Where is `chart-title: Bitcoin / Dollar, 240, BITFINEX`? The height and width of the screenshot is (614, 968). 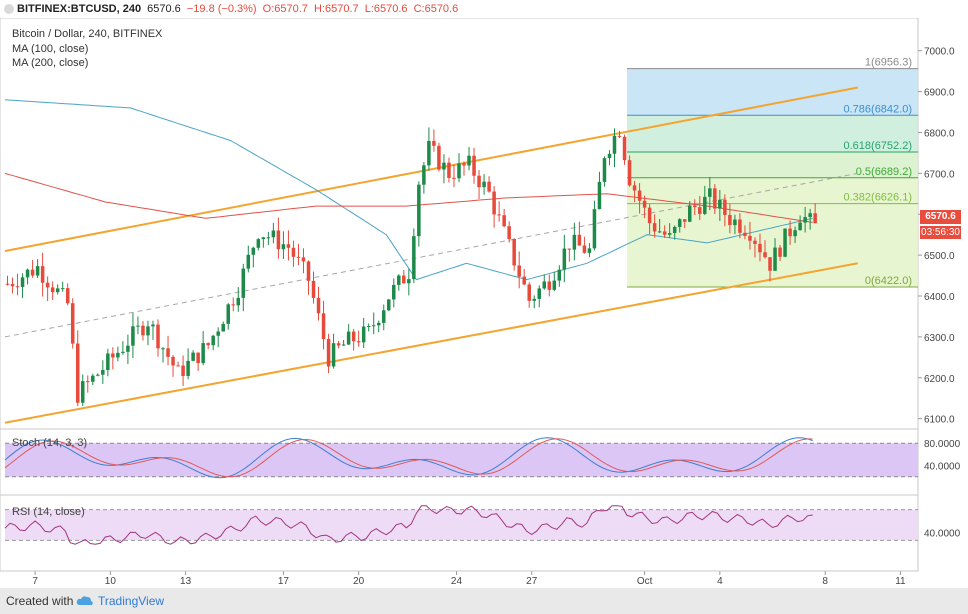 chart-title: Bitcoin / Dollar, 240, BITFINEX is located at coordinates (87, 34).